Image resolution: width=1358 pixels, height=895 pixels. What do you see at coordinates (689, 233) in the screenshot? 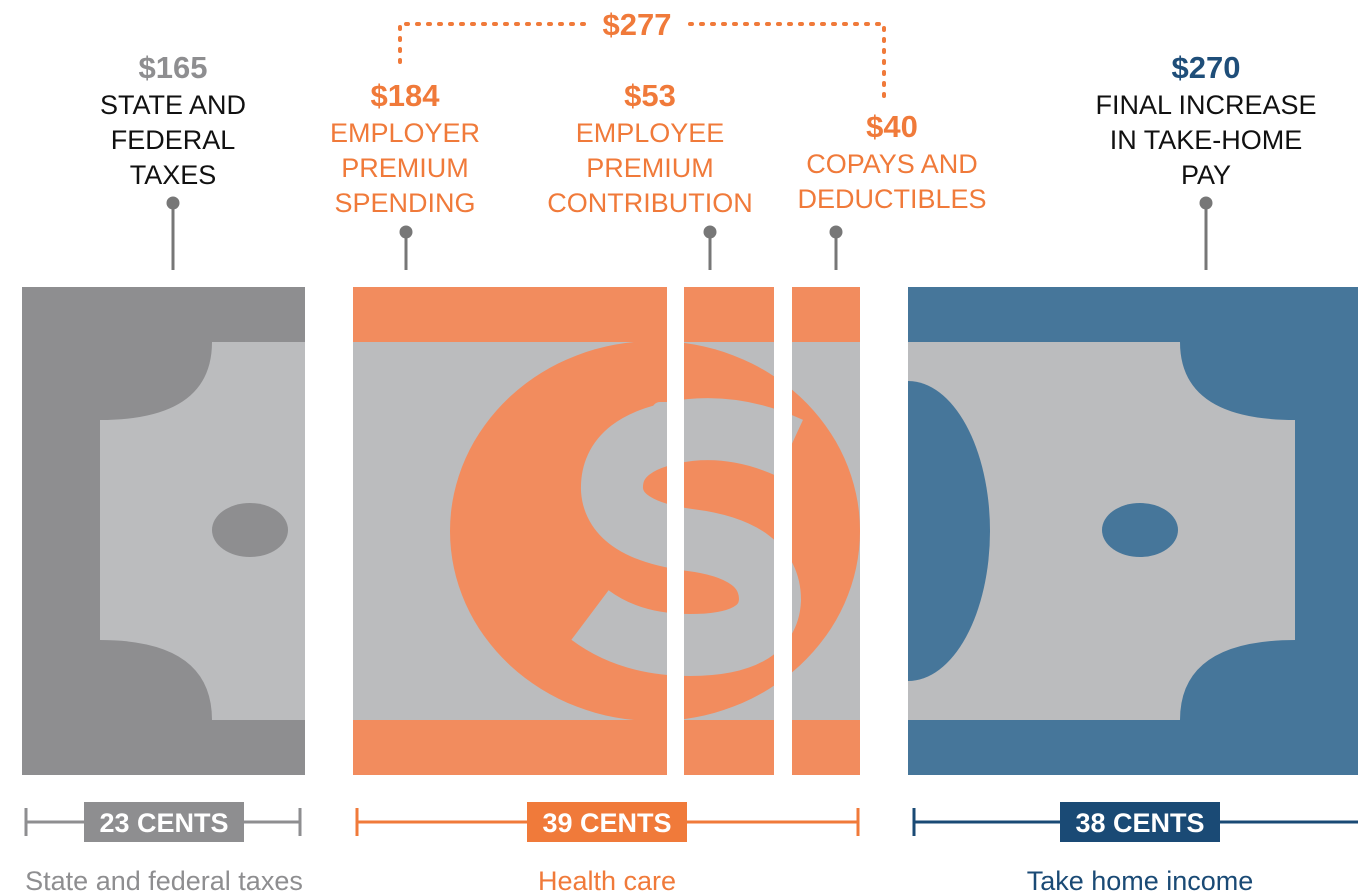
I see `pins` at bounding box center [689, 233].